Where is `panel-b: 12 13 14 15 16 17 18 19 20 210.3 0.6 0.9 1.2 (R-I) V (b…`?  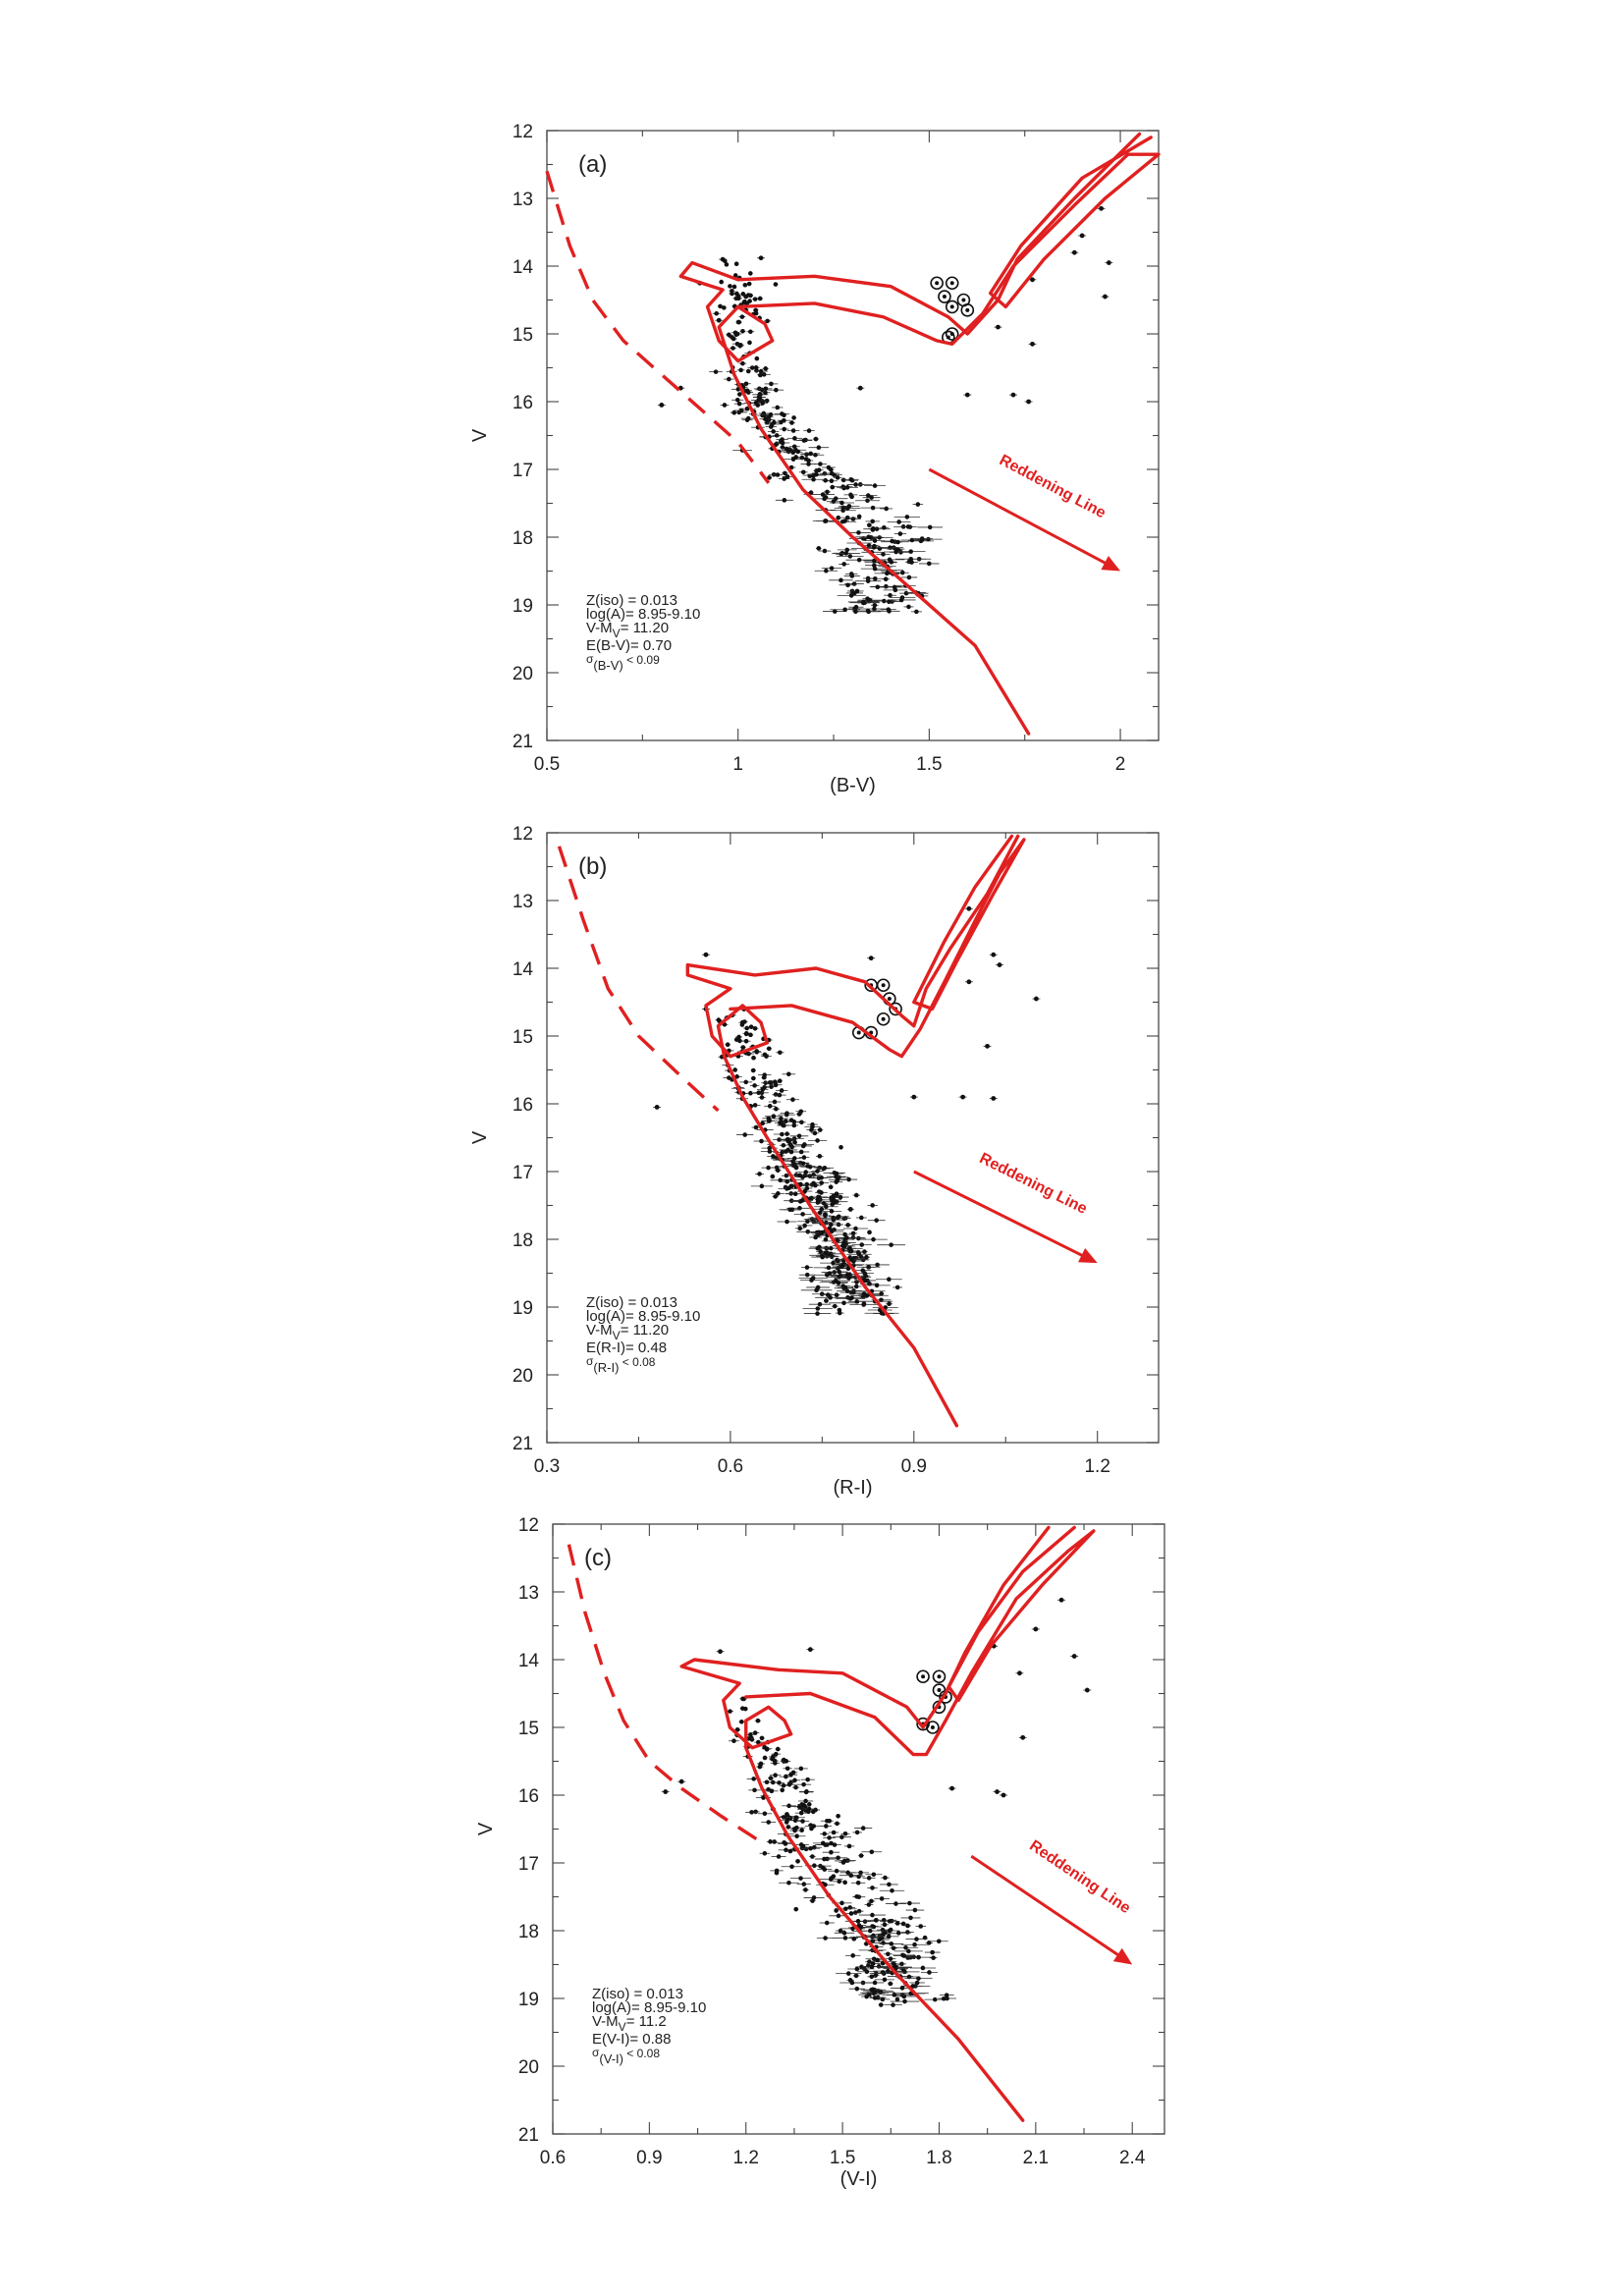
panel-b: 12 13 14 15 16 17 18 19 20 210.3 0.6 0.9 1.2 (R-I) V (b… is located at coordinates (814, 1161).